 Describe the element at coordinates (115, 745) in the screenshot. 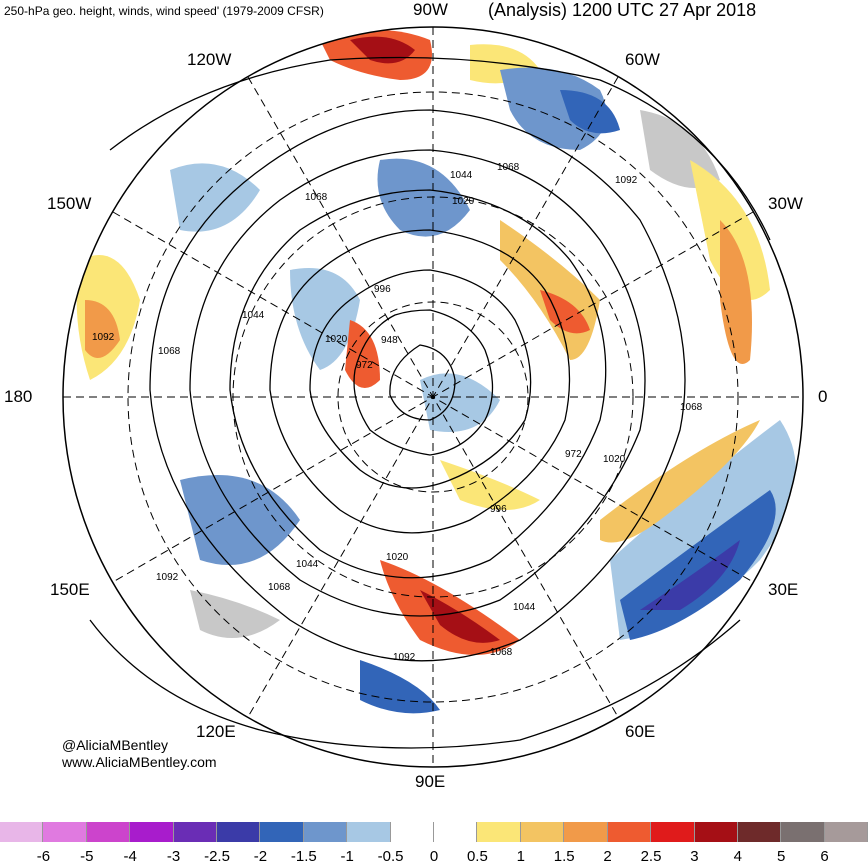

I see `credit-handle: @AliciaMBentley` at that location.